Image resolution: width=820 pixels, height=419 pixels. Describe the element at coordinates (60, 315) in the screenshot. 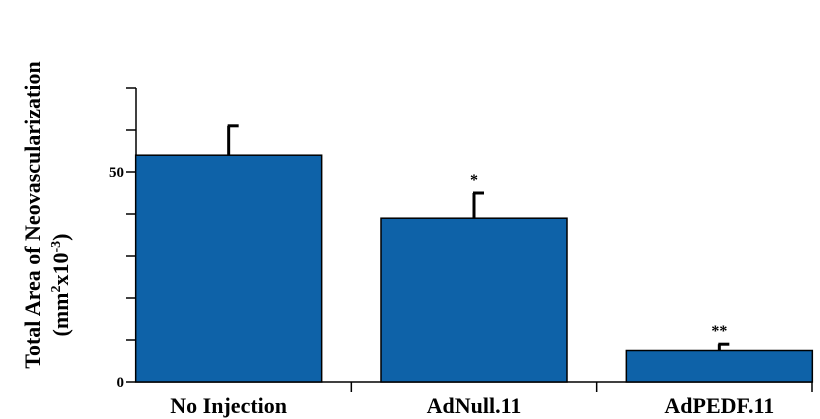

I see `y-axis-label-unit-prefix: (mm` at that location.